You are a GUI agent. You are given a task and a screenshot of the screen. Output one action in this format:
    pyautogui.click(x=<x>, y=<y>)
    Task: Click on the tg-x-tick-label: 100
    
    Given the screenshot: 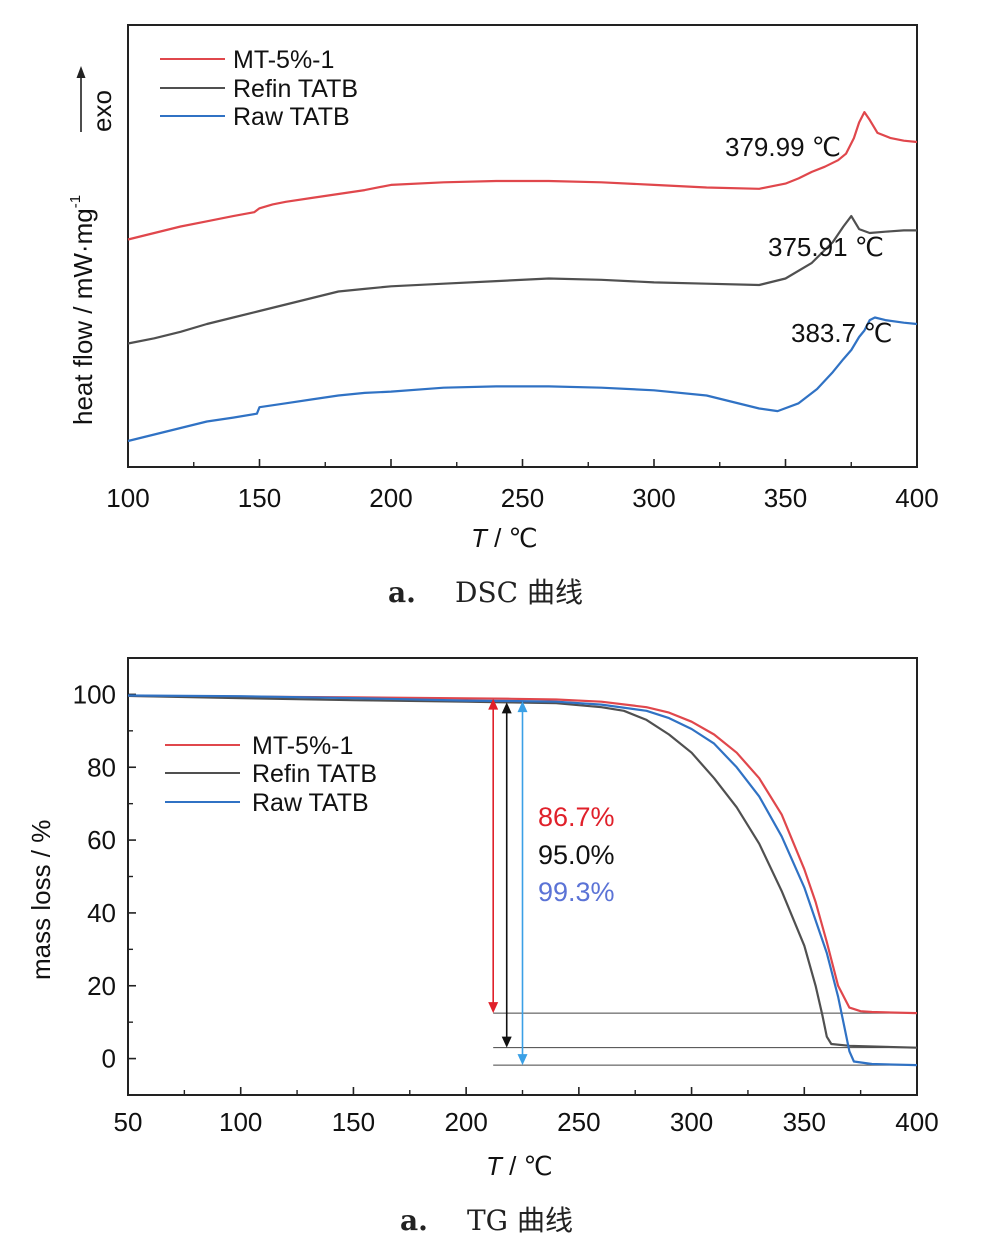 What is the action you would take?
    pyautogui.click(x=240, y=1122)
    